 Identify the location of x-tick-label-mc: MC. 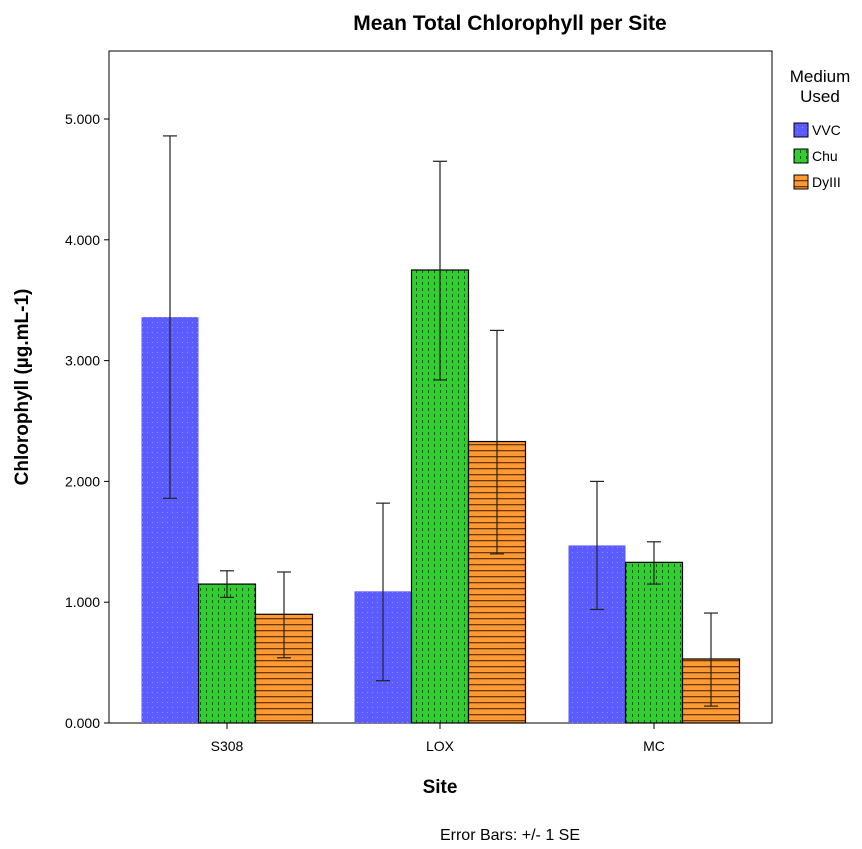
(654, 746).